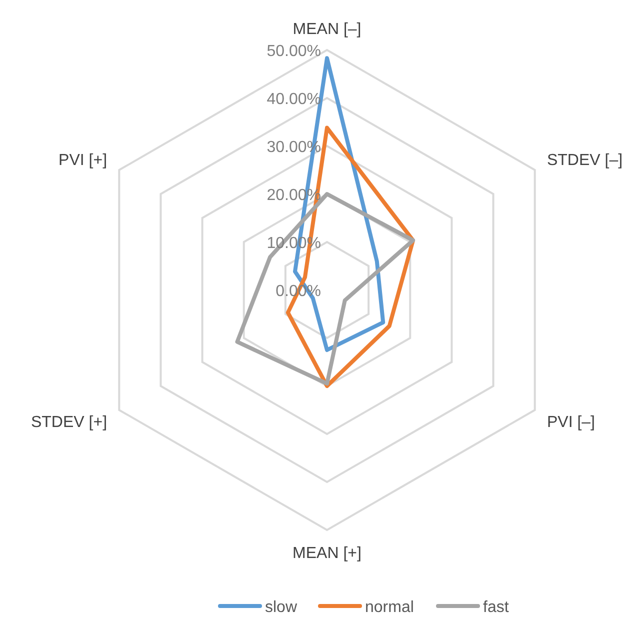  I want to click on legend-label: fast, so click(496, 607).